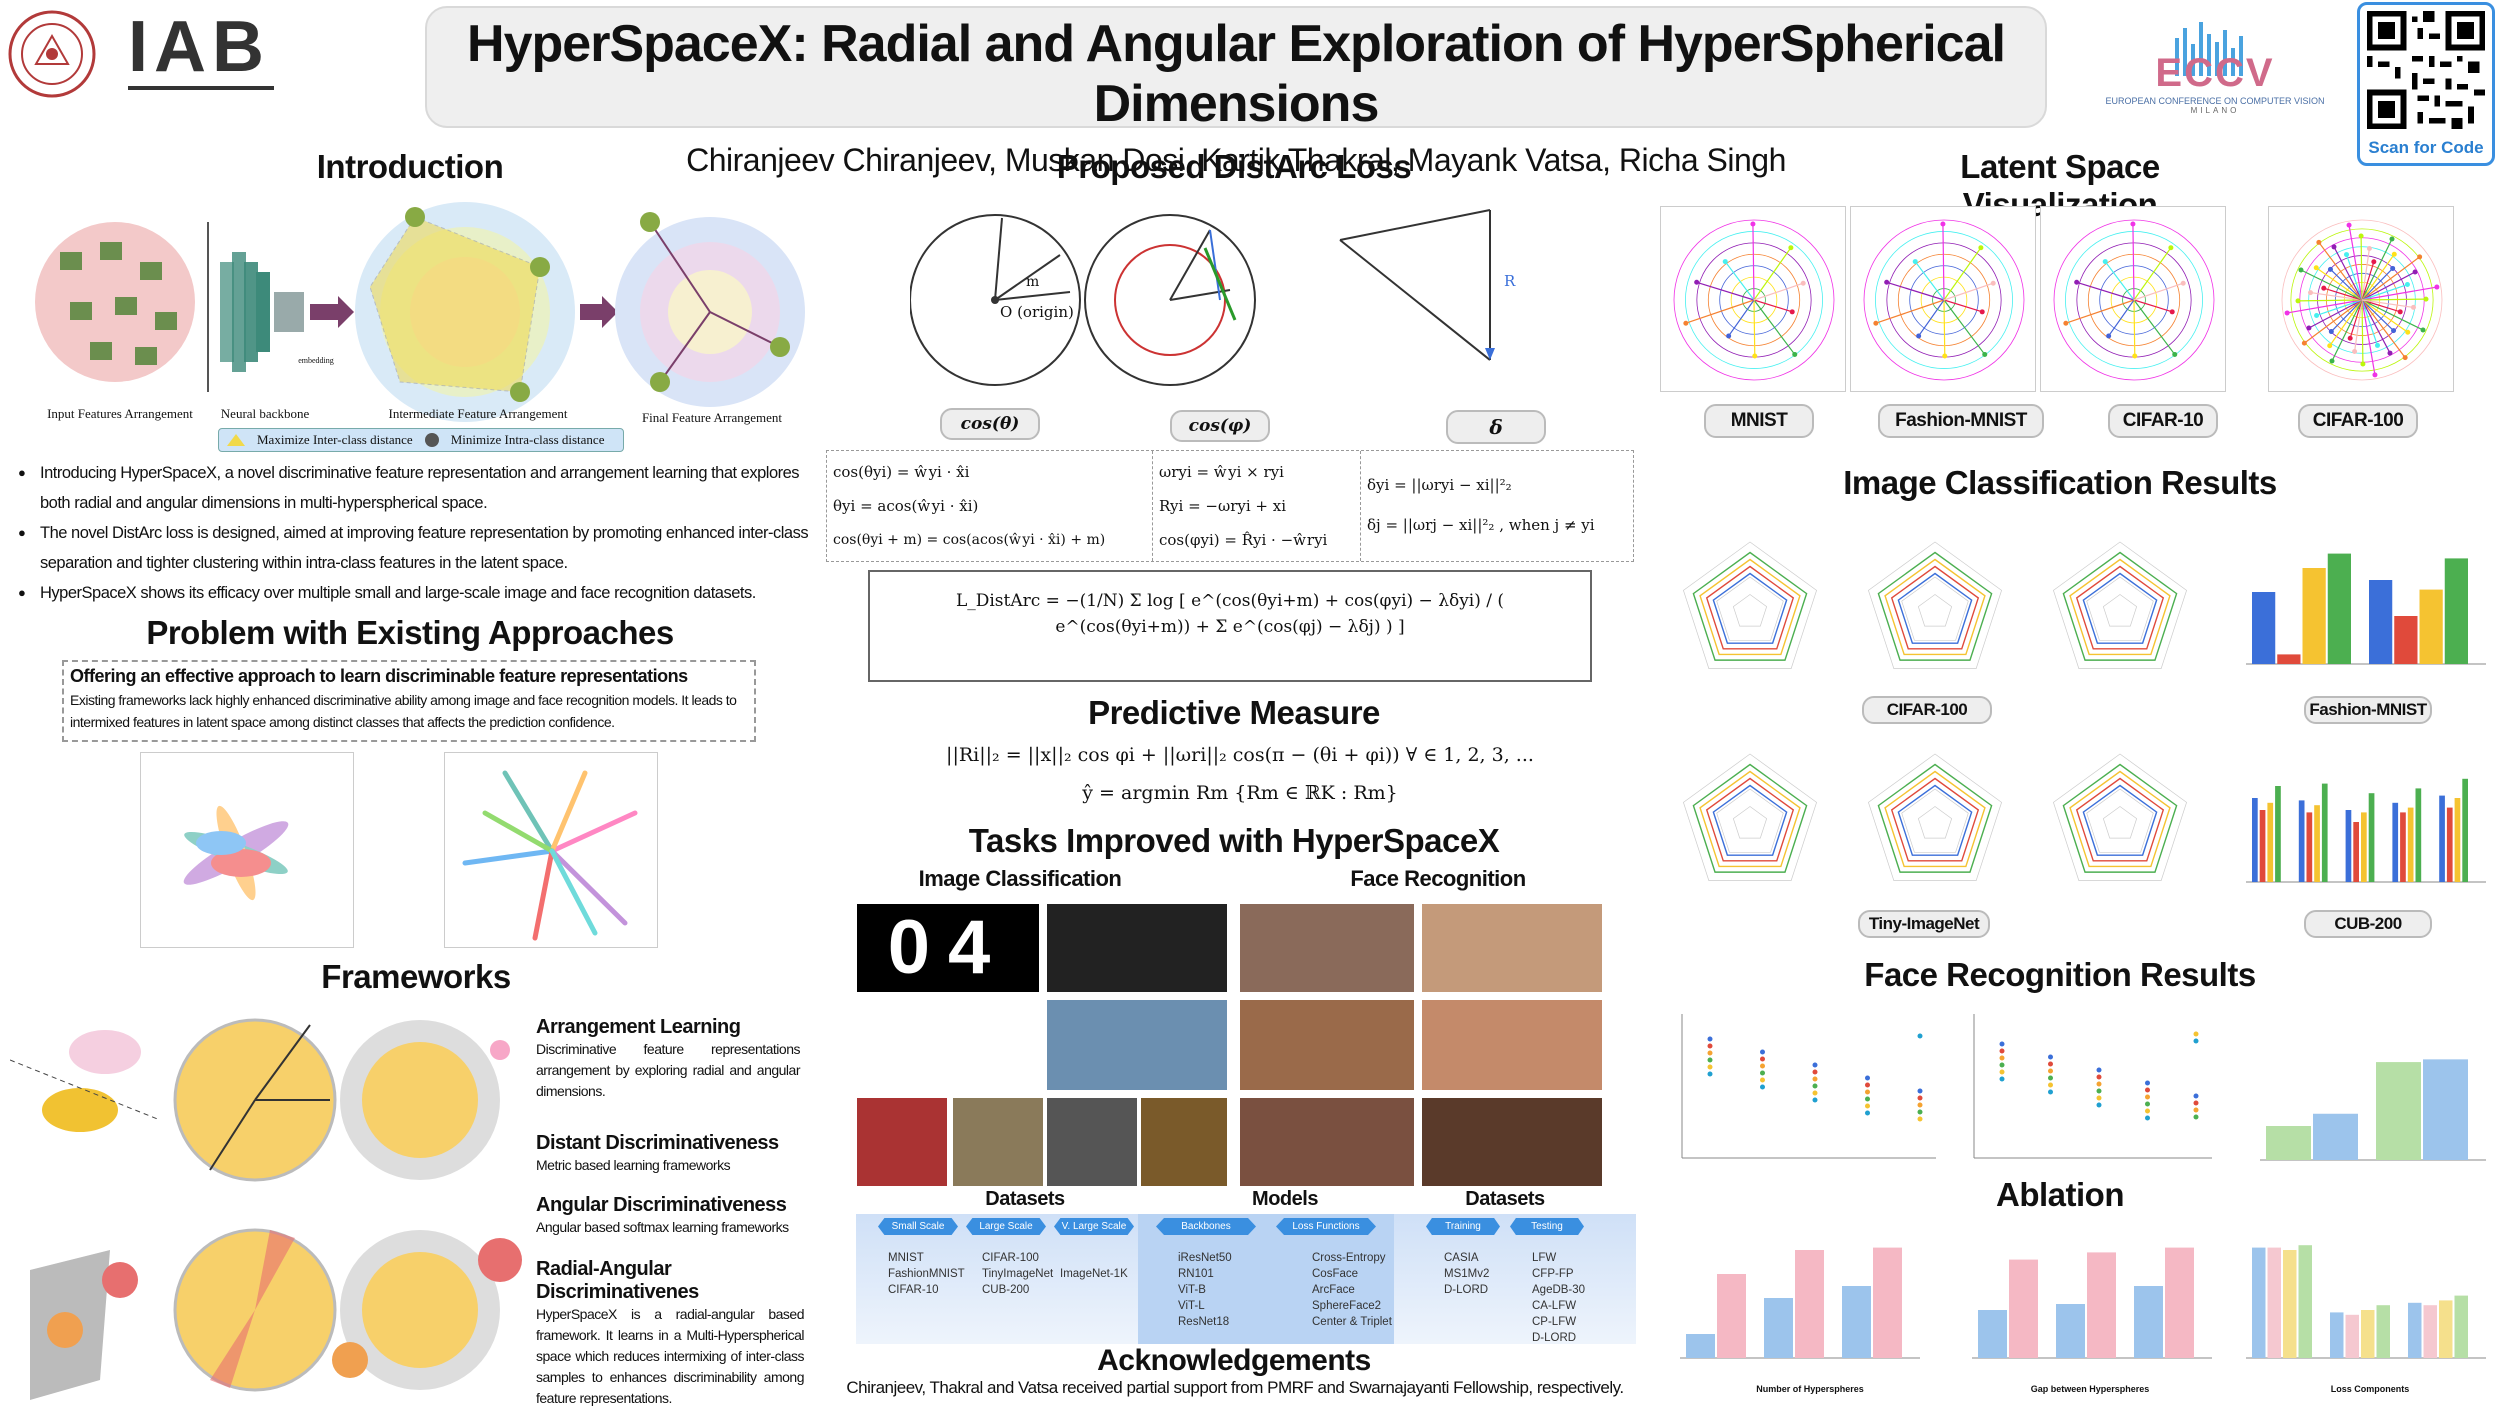 The image size is (2500, 1406). Describe the element at coordinates (1037, 312) in the screenshot. I see `origin-label: O (origin)` at that location.